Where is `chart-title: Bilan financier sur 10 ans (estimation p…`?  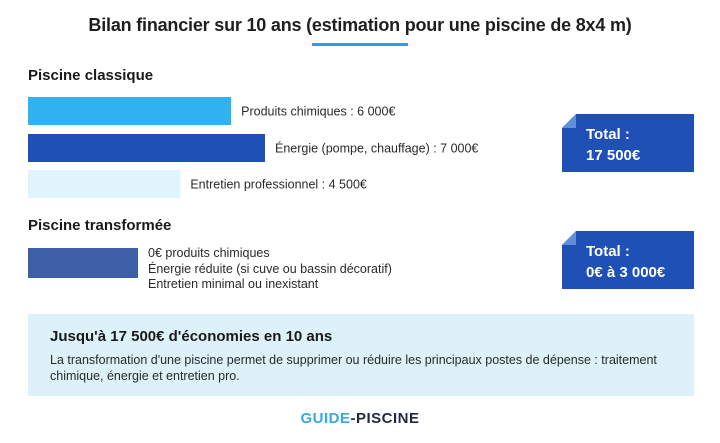
chart-title: Bilan financier sur 10 ans (estimation p… is located at coordinates (360, 25).